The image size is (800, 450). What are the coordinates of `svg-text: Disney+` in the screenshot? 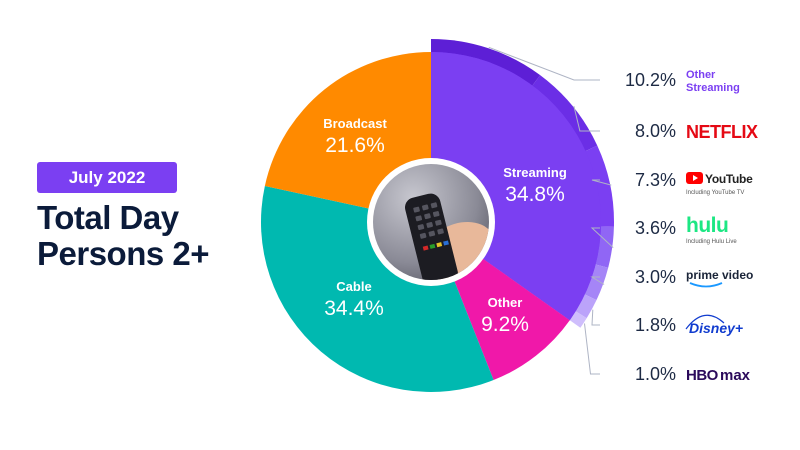 It's located at (716, 328).